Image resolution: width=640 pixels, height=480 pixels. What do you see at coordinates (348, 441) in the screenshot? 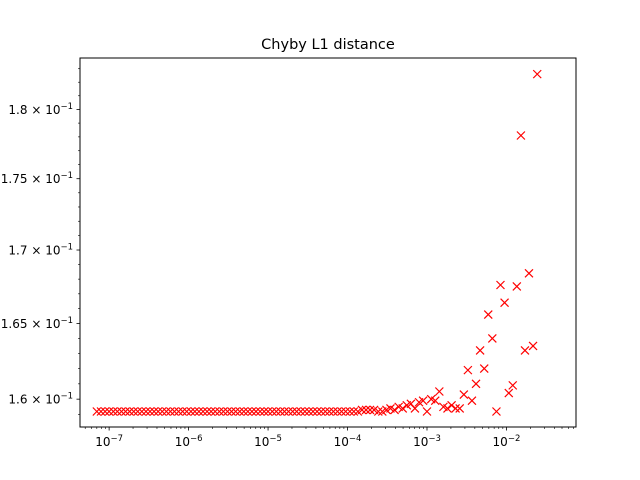
I see `x-tick-label-3: 10⁻⁴` at bounding box center [348, 441].